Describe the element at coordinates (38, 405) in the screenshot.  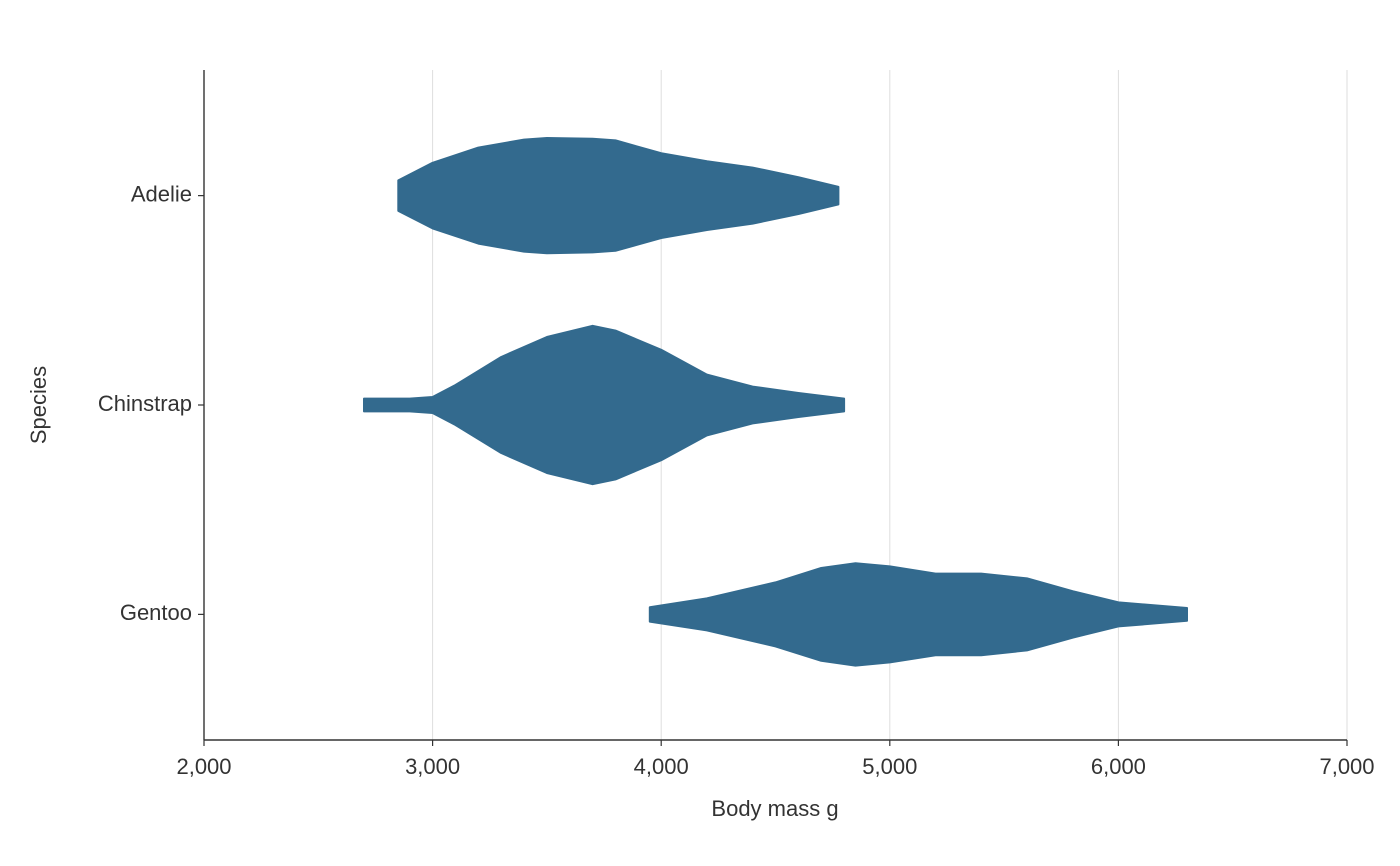
I see `y-axis-label: Species` at that location.